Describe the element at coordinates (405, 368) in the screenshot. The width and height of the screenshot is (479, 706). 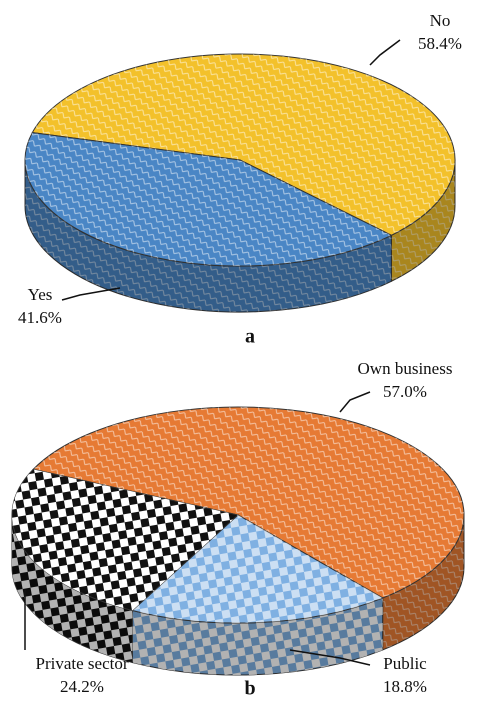
I see `slice-label: Own business` at that location.